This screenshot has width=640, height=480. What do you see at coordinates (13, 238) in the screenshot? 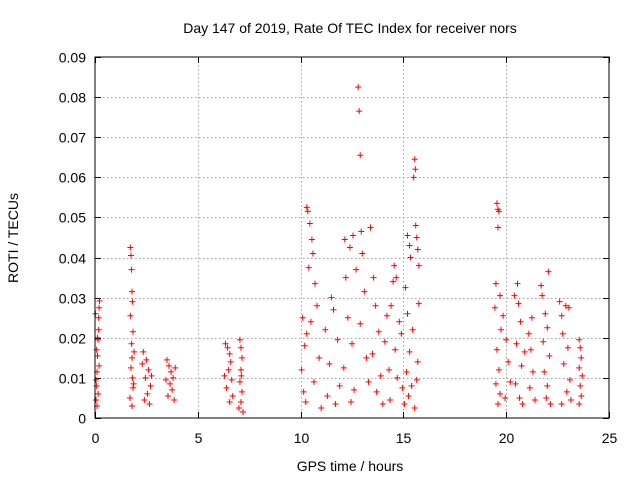
I see `y-axis-label: ROTI / TECUs` at bounding box center [13, 238].